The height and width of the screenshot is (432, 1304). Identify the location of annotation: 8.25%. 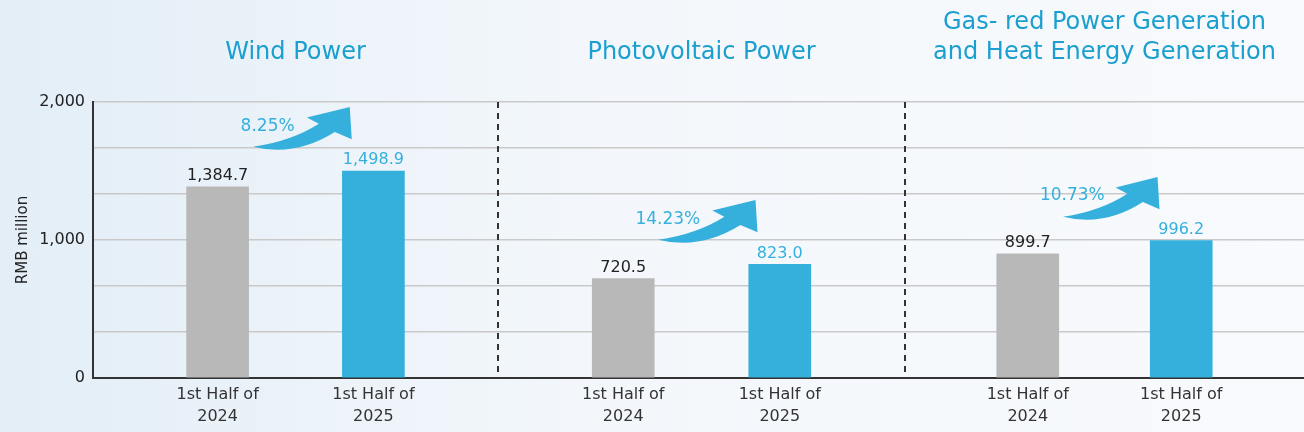
(267, 124).